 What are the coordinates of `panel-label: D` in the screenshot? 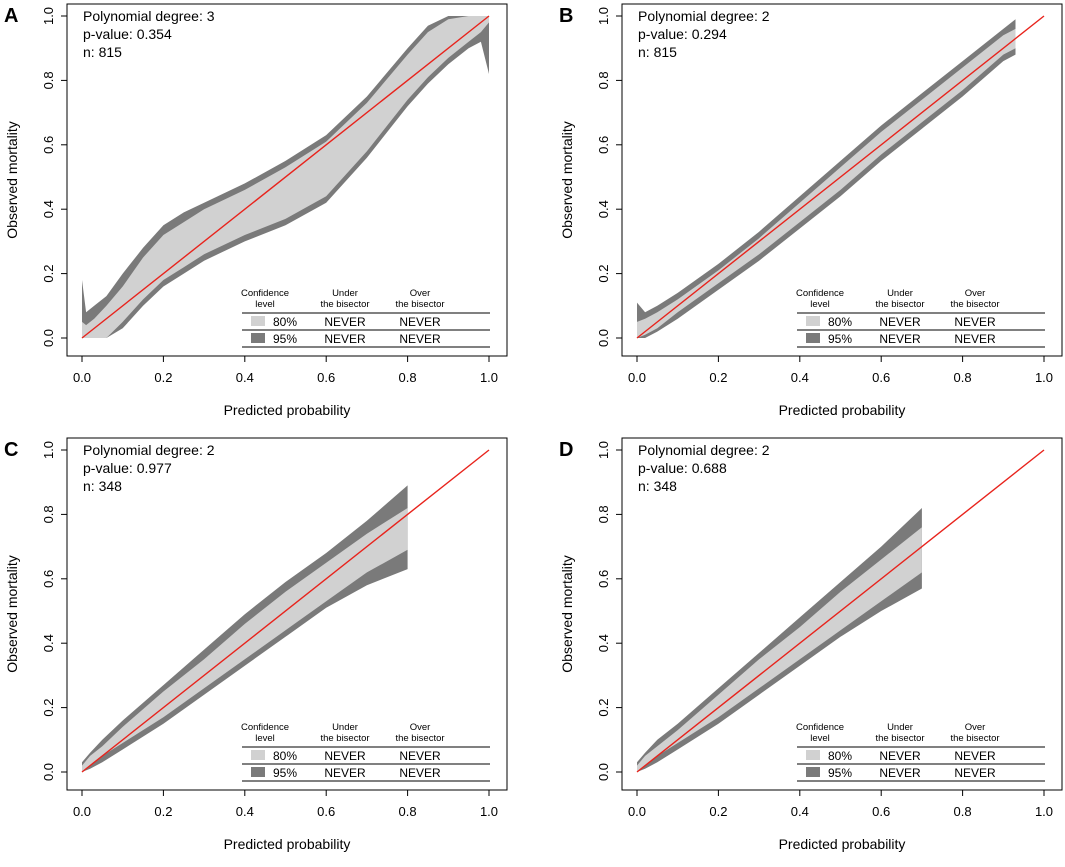 It's located at (566, 450).